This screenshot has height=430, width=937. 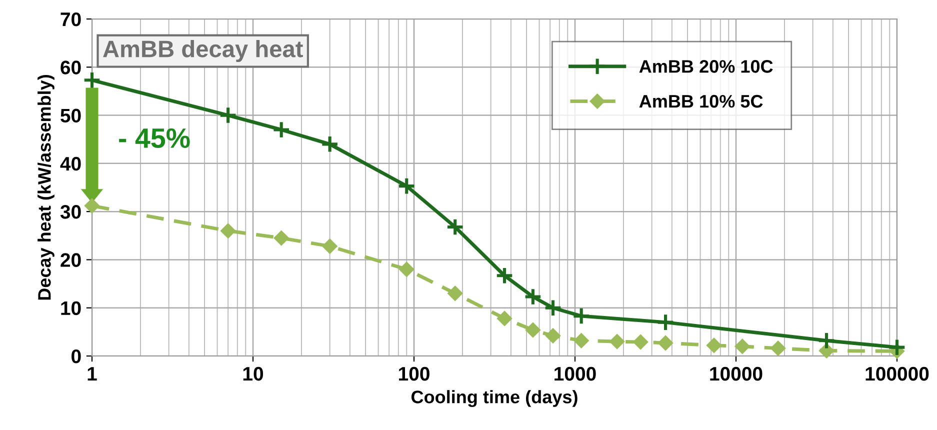 What do you see at coordinates (70, 212) in the screenshot?
I see `y-tick-label: 30` at bounding box center [70, 212].